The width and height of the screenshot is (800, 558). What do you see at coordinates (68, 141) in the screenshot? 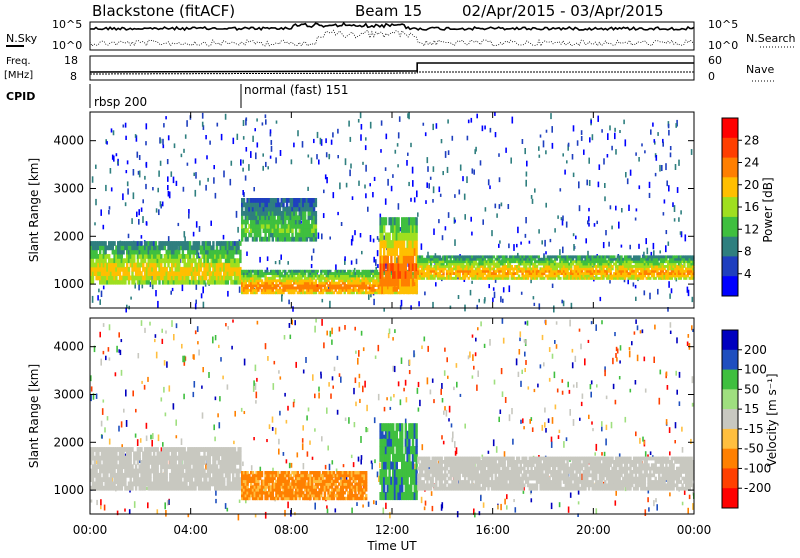
I see `ytick-label: 4000` at bounding box center [68, 141].